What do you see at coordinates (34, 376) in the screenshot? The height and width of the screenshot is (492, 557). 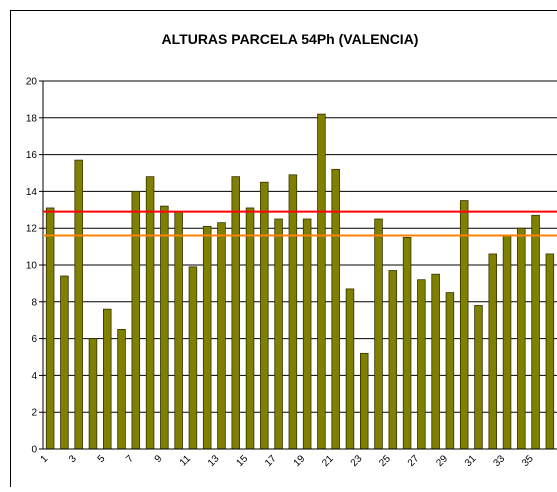 I see `y-tick-label: 4` at bounding box center [34, 376].